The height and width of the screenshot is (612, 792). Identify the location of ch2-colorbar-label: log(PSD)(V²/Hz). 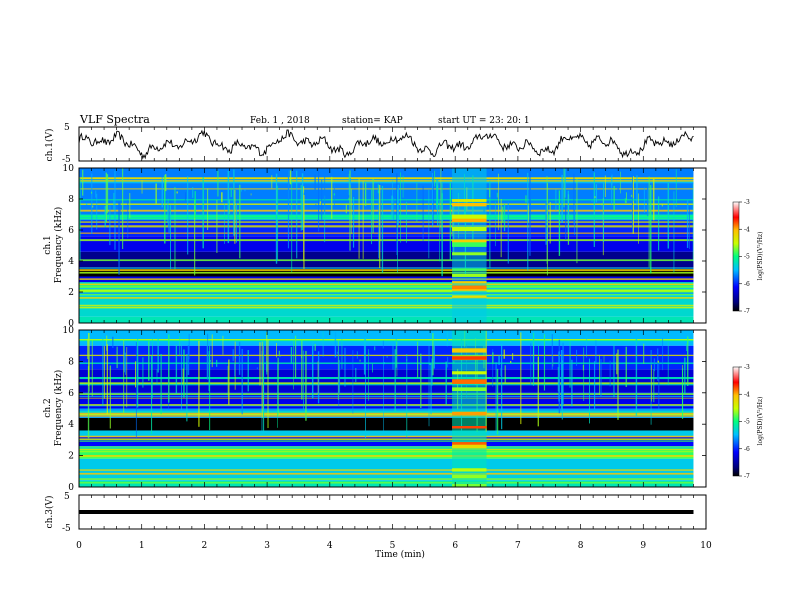
(760, 421).